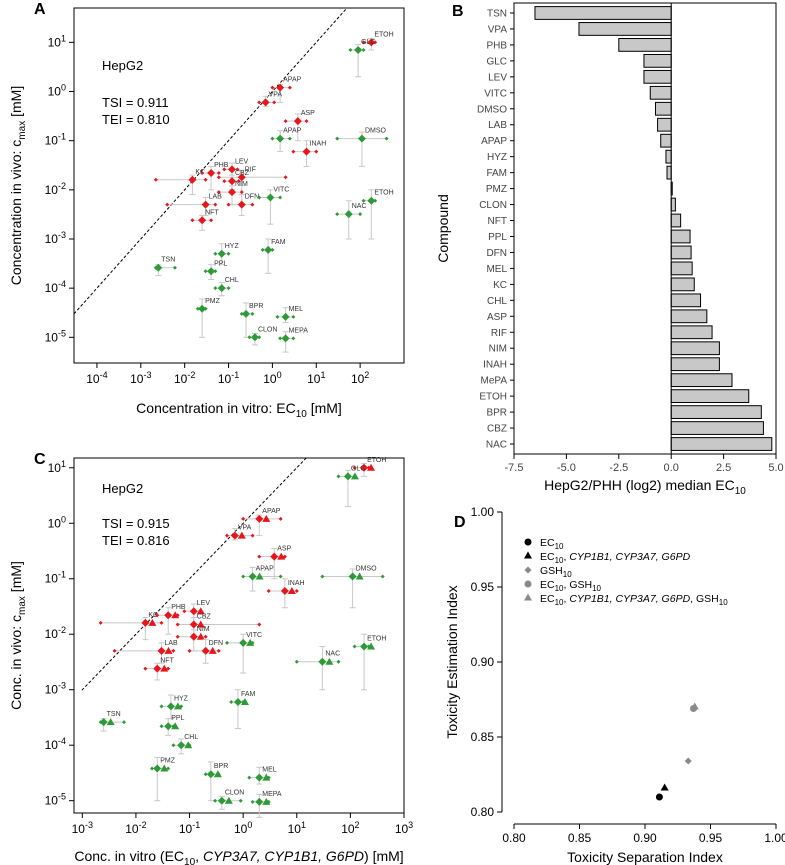 The height and width of the screenshot is (865, 785). What do you see at coordinates (55, 633) in the screenshot?
I see `y-tick-label: 10⁻²` at bounding box center [55, 633].